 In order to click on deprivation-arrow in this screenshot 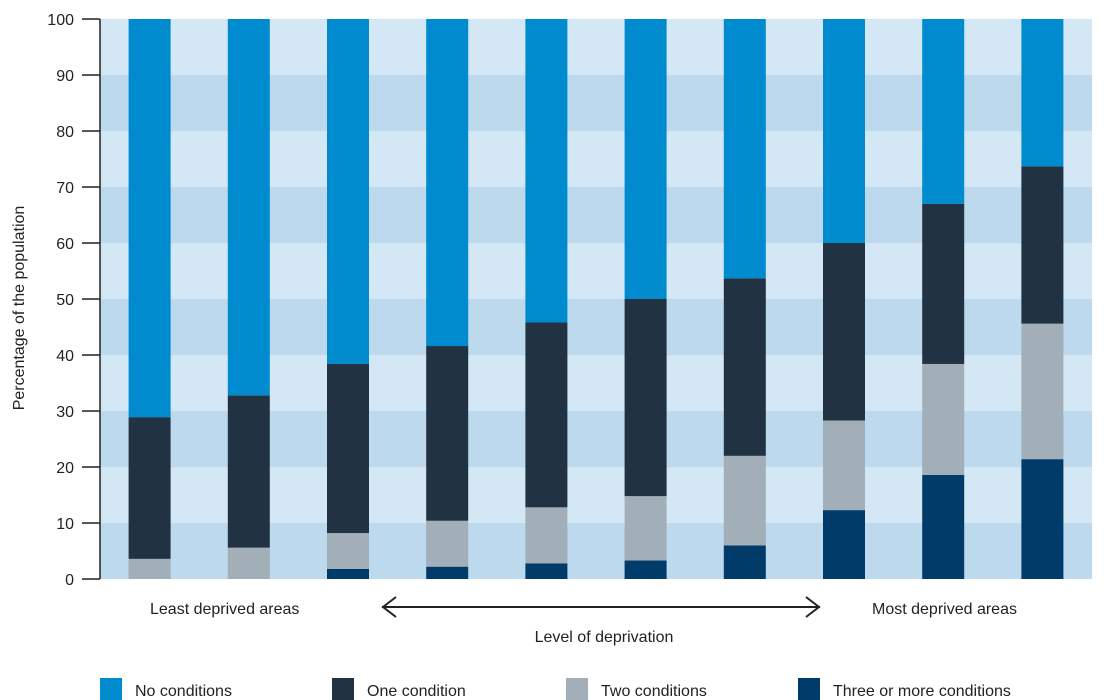, I will do `click(601, 607)`.